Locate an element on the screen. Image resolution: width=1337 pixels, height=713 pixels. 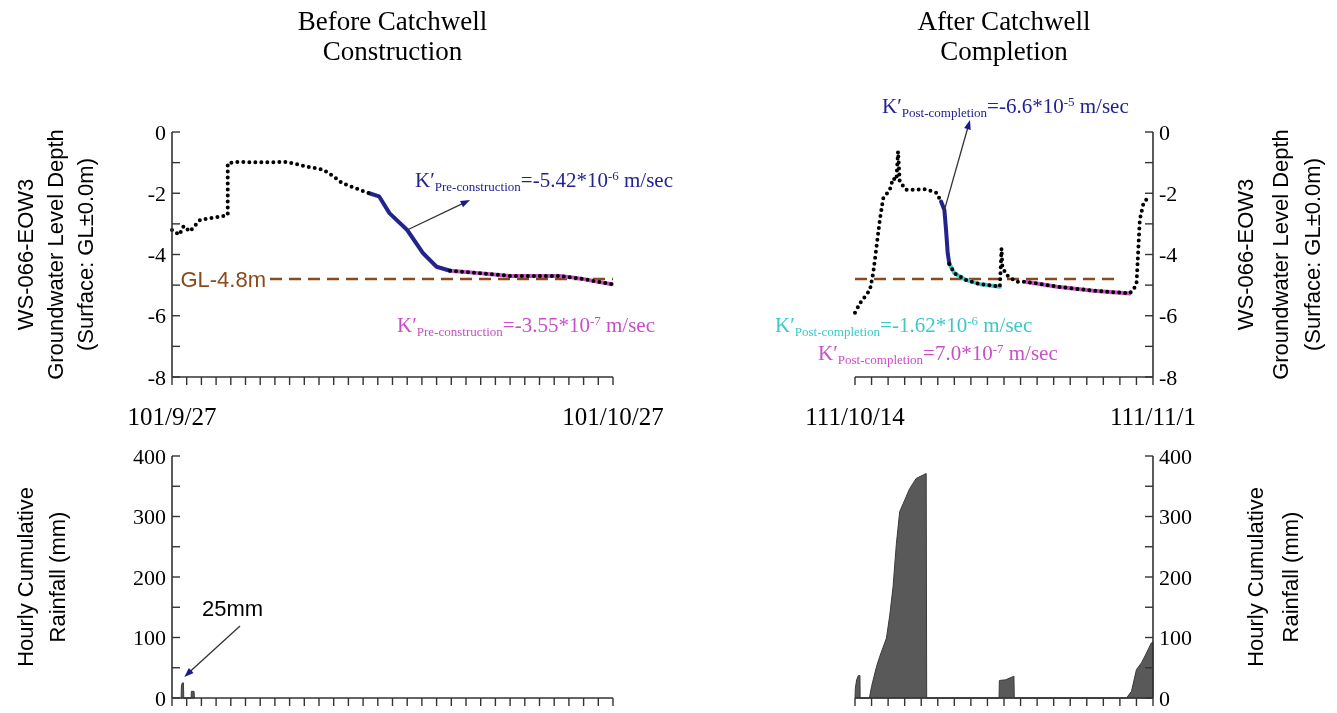
x-tick-label: 101/9/27 is located at coordinates (172, 416).